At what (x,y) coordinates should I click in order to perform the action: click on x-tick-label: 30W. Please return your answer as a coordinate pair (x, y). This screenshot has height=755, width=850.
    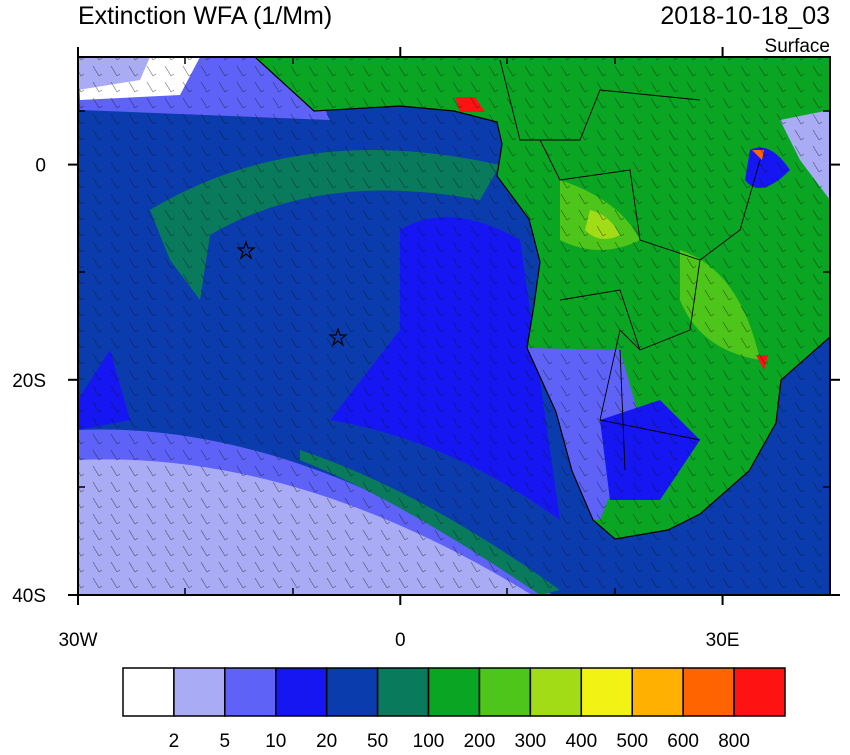
    Looking at the image, I should click on (77, 640).